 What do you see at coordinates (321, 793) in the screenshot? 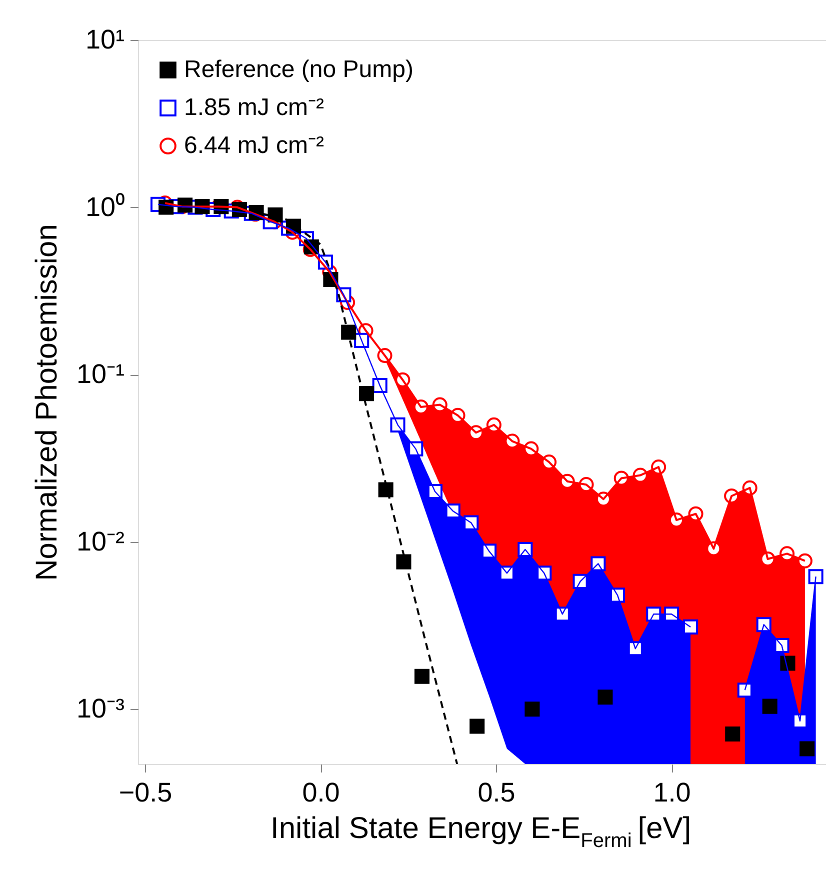
I see `x-tick-label: 0.0` at bounding box center [321, 793].